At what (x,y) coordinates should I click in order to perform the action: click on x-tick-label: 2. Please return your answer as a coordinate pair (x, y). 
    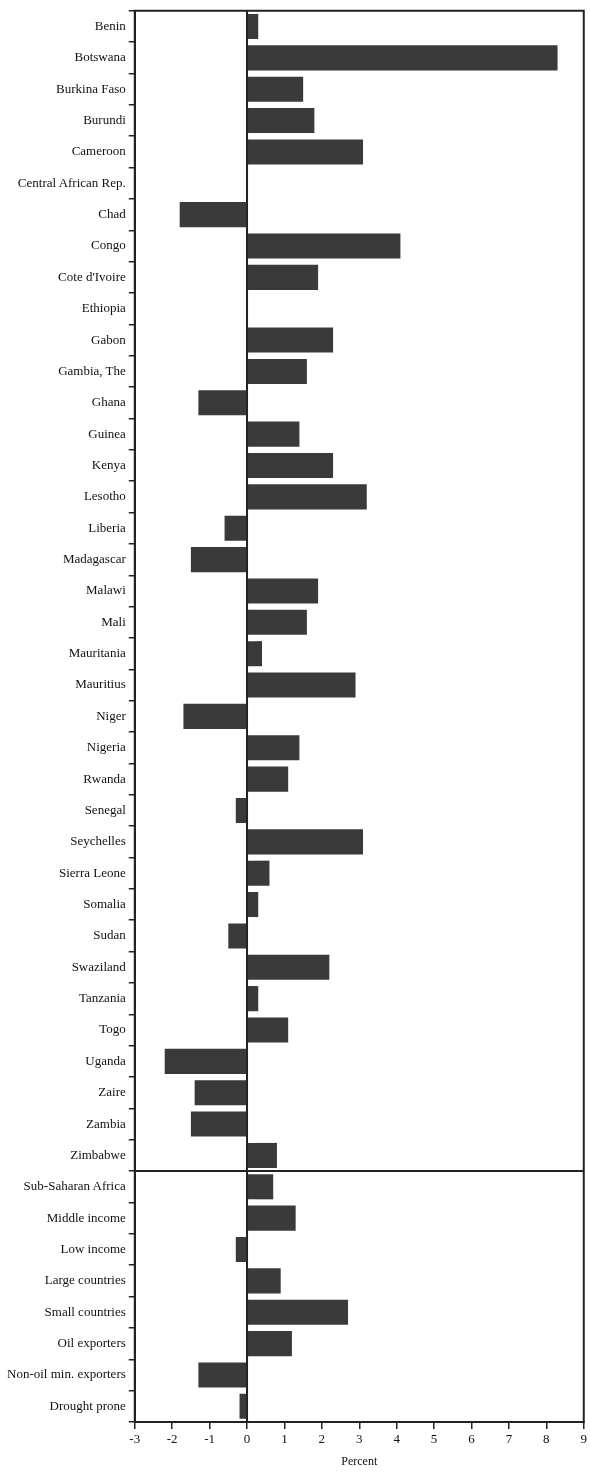
    Looking at the image, I should click on (322, 1439).